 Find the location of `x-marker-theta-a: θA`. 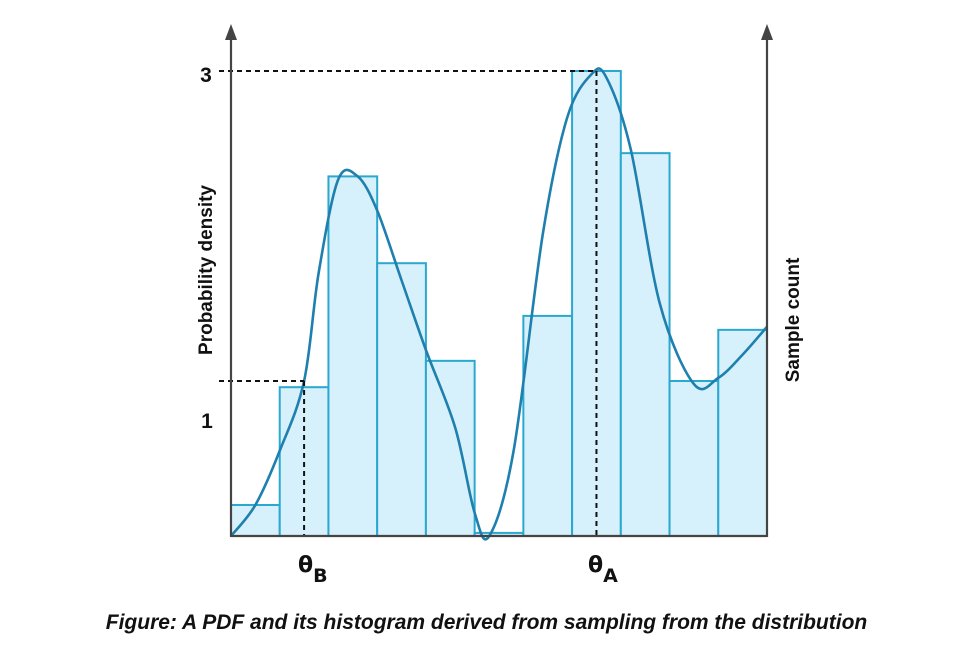

x-marker-theta-a: θA is located at coordinates (603, 570).